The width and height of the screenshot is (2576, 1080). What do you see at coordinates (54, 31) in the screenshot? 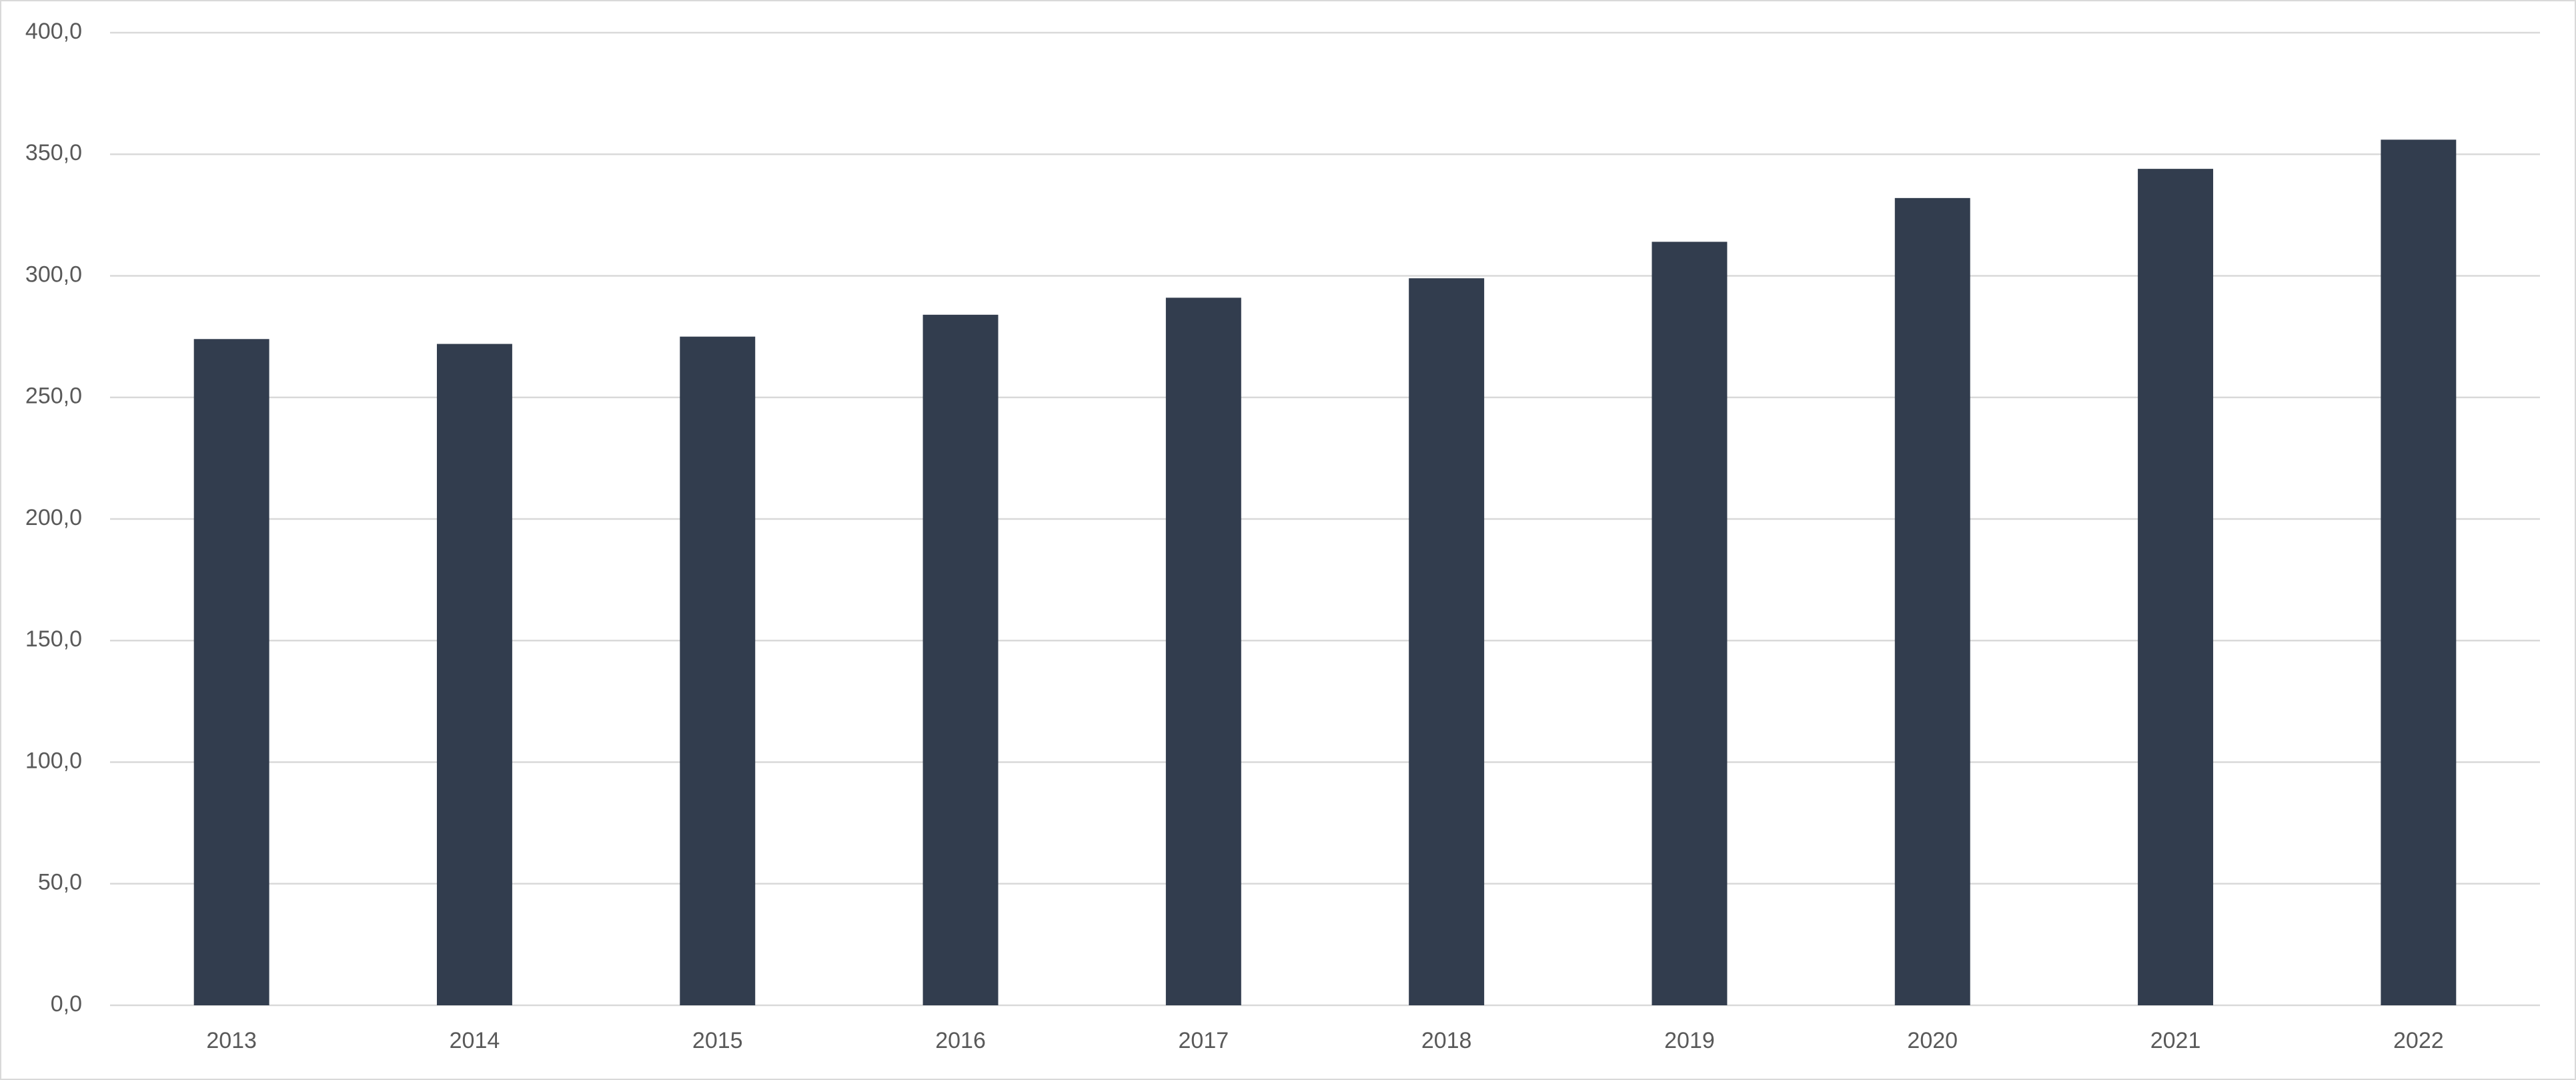
I see `y-tick-label: 400,0` at bounding box center [54, 31].